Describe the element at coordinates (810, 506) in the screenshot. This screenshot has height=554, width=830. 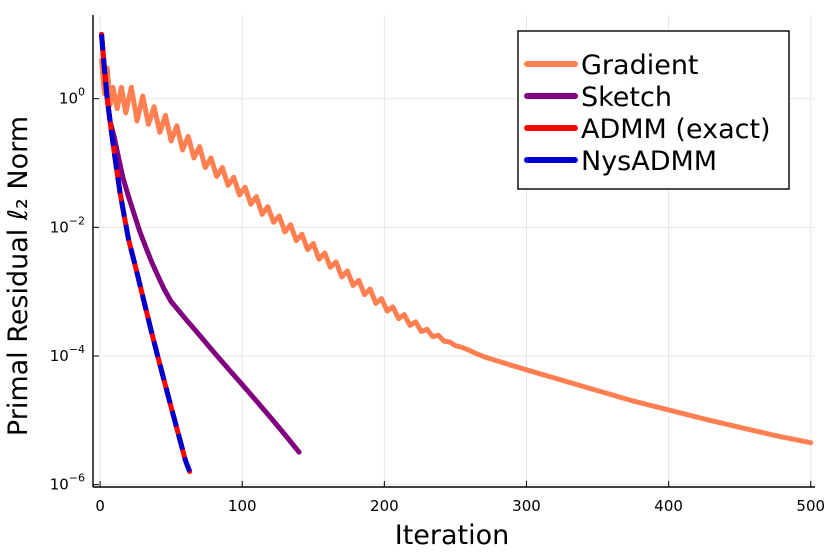
I see `x-tick-label: 500` at that location.